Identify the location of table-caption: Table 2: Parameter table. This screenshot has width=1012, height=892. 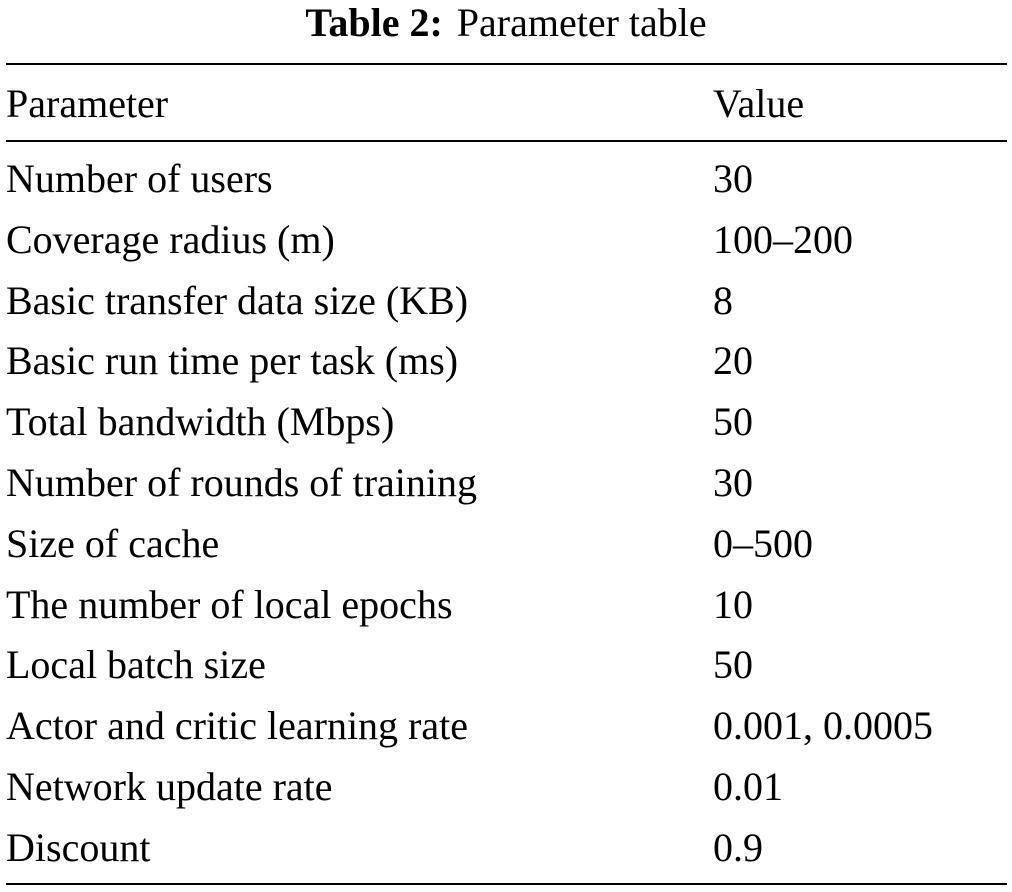
(506, 23).